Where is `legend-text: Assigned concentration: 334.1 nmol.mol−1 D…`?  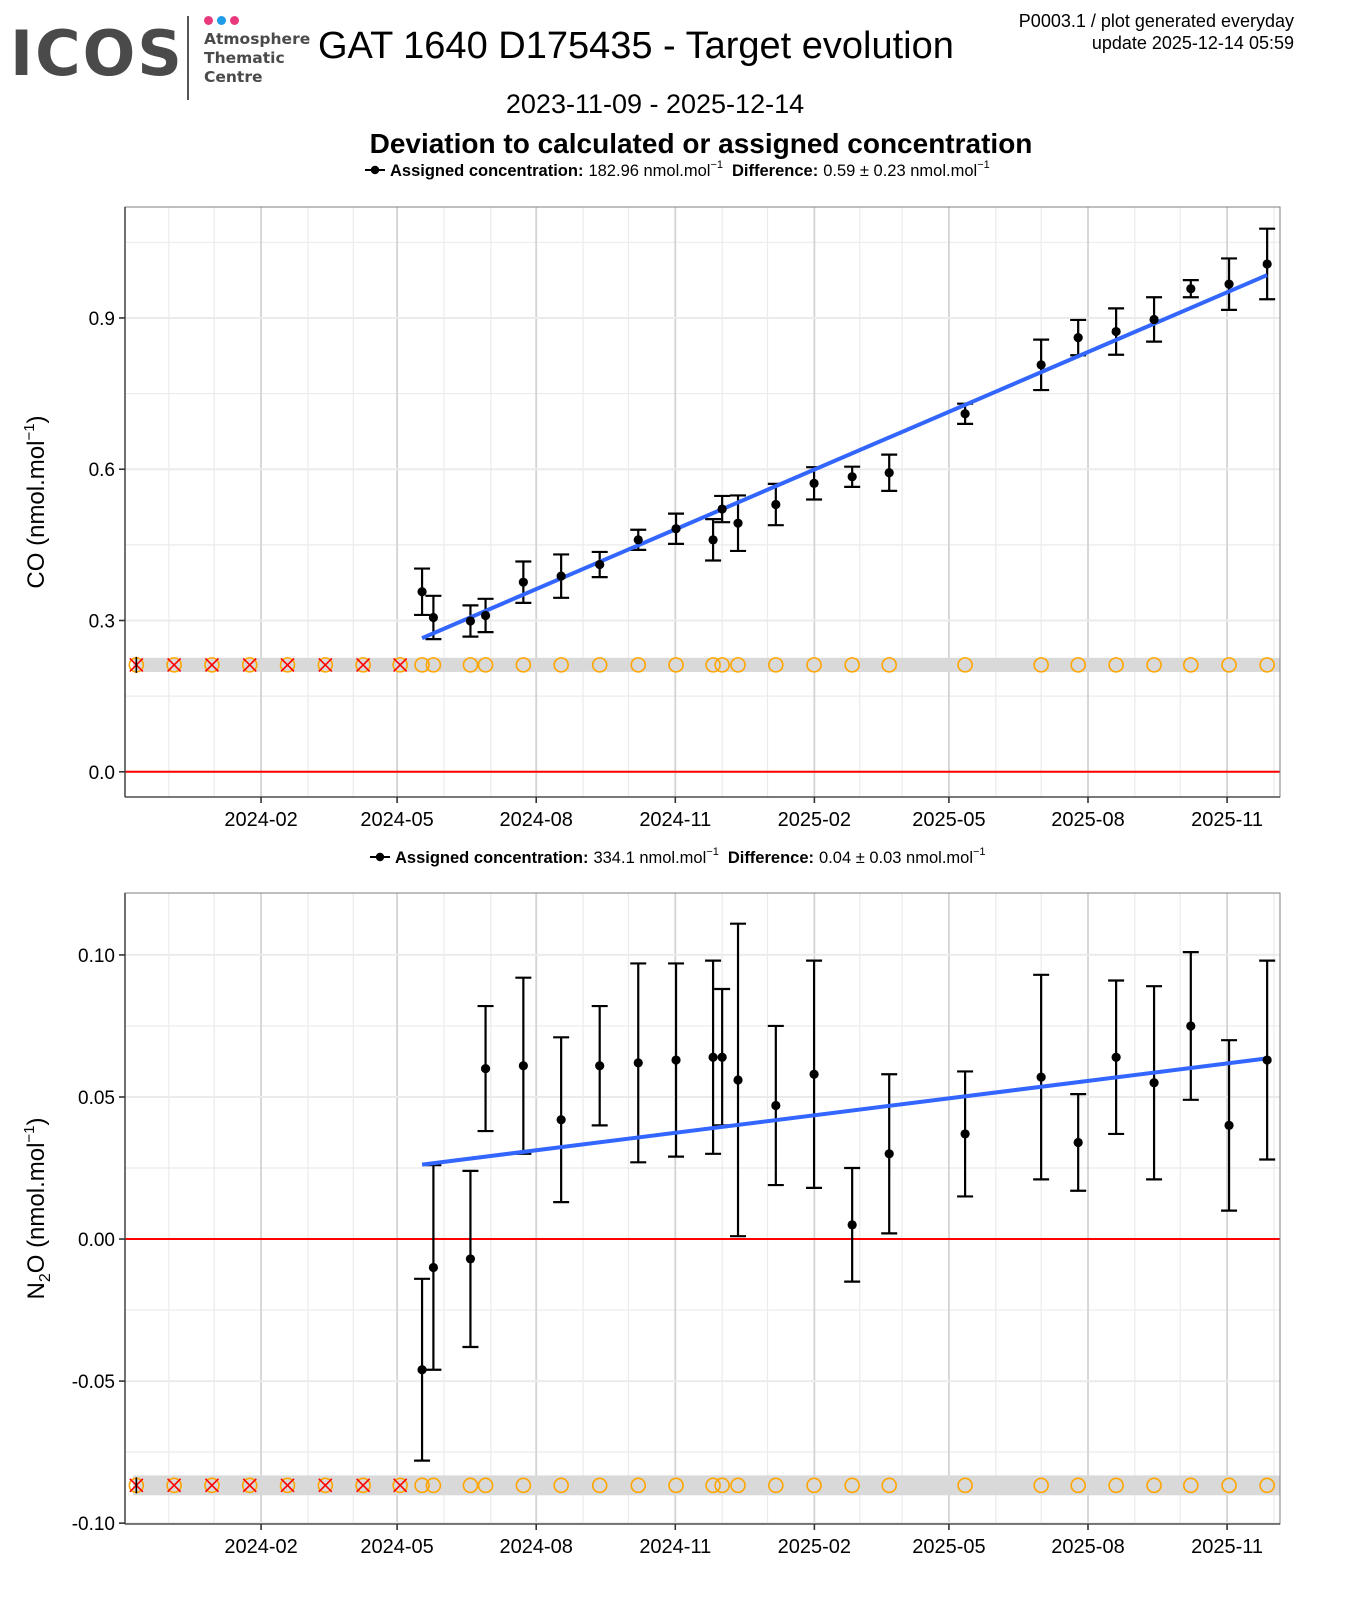
legend-text: Assigned concentration: 334.1 nmol.mol−1 D… is located at coordinates (690, 856).